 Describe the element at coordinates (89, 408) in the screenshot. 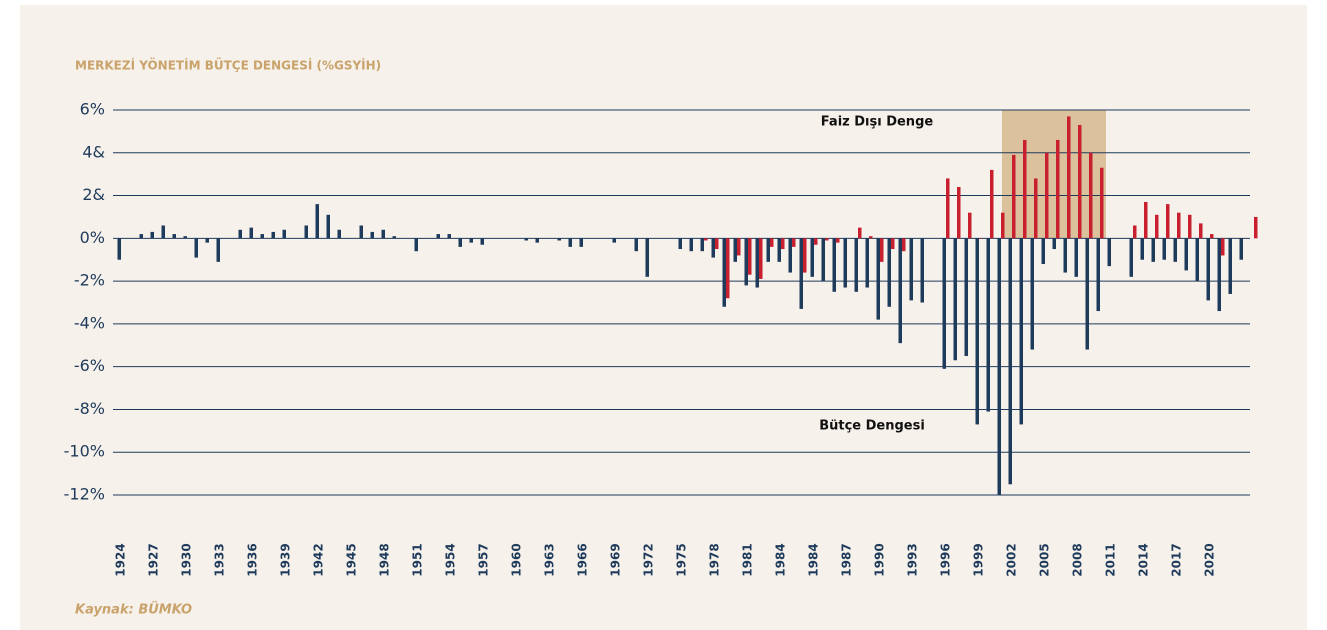

I see `y-tick-label: -8%` at that location.